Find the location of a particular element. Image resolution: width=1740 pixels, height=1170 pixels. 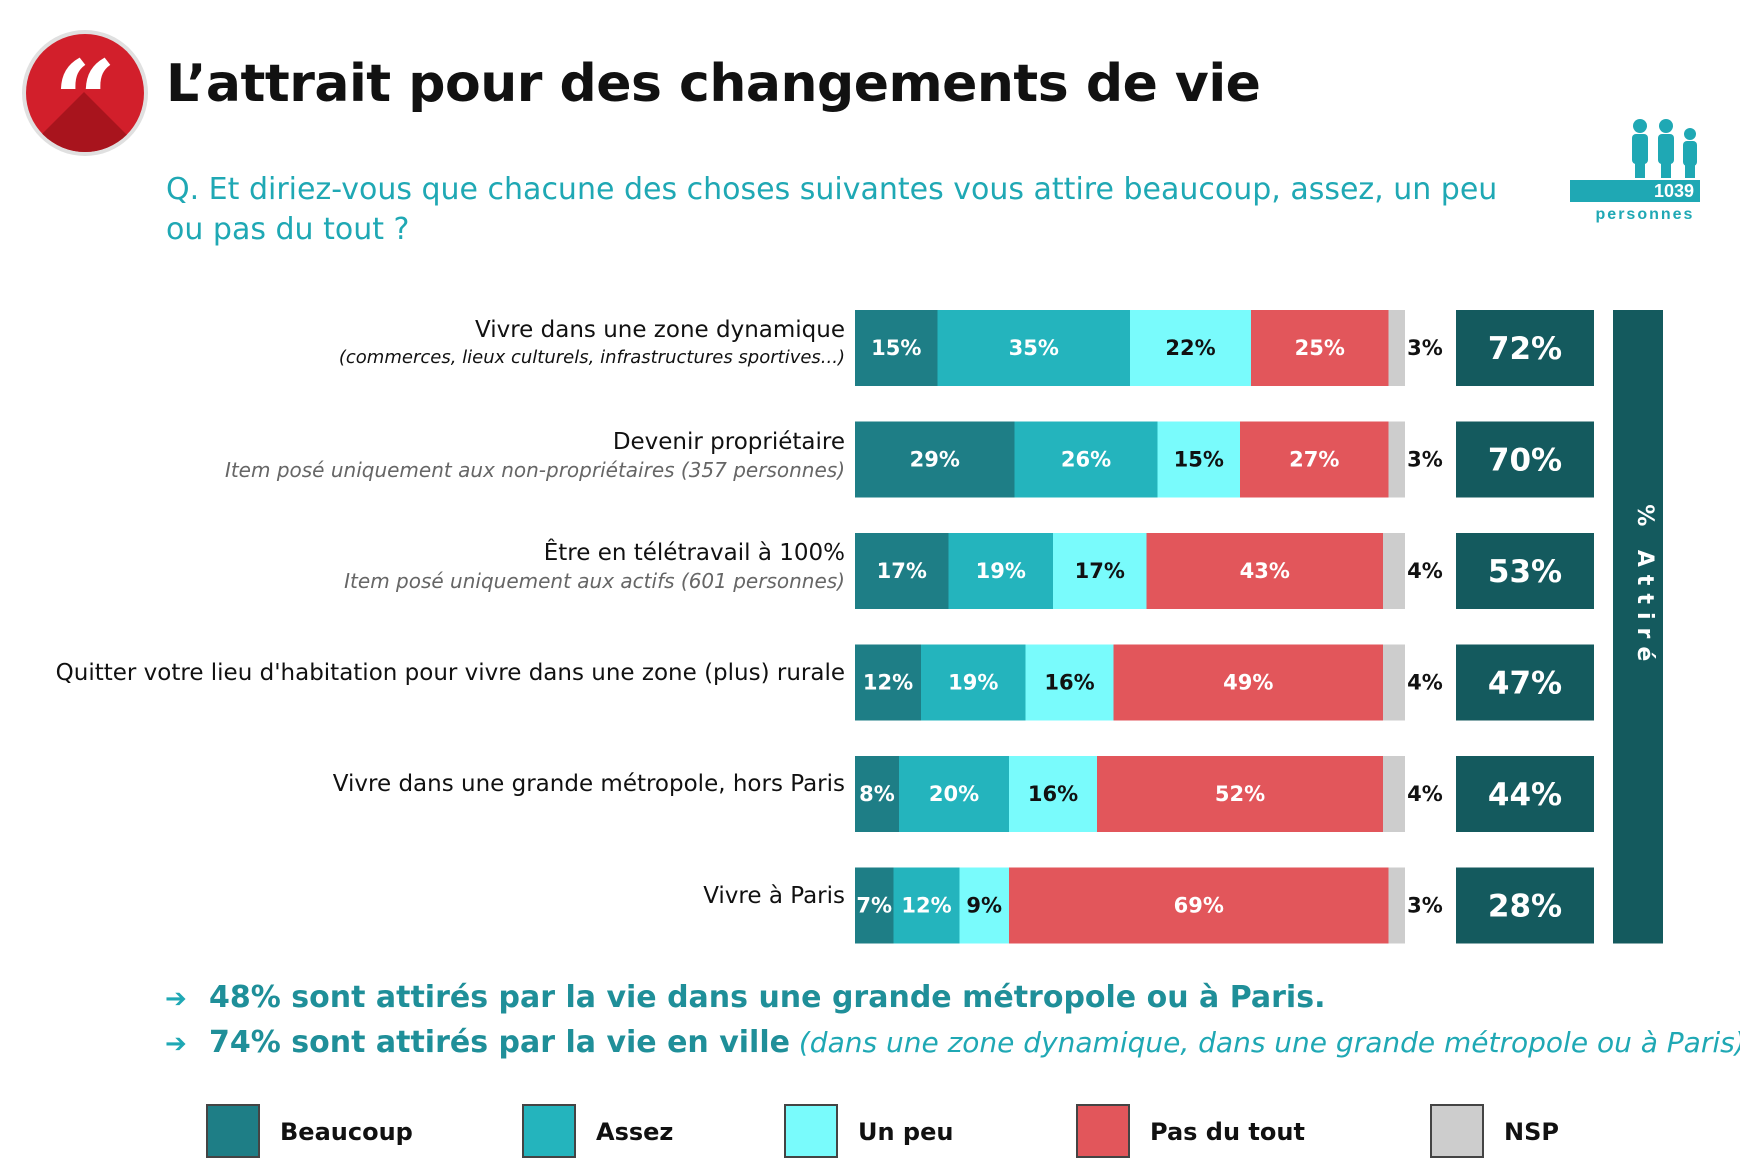

total-axis-title: % Attiré is located at coordinates (1644, 586).